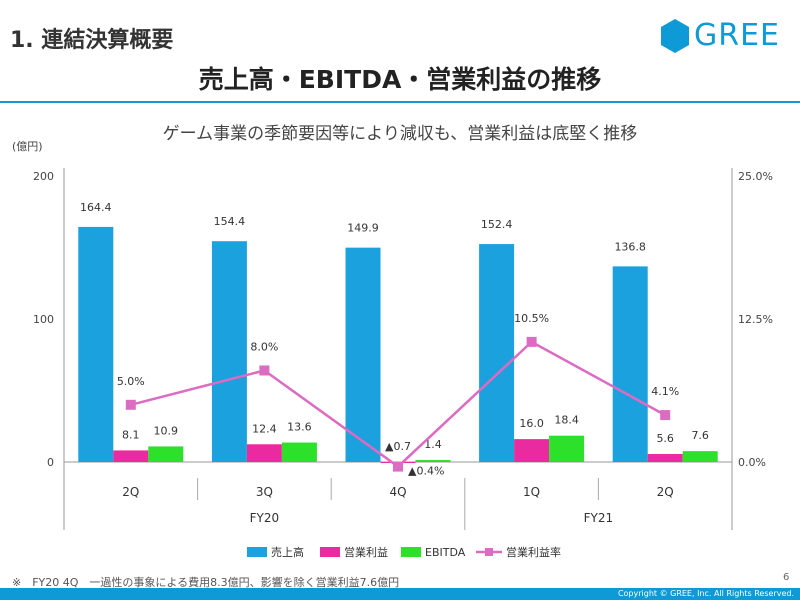  What do you see at coordinates (398, 446) in the screenshot?
I see `data-label: ▲0.7` at bounding box center [398, 446].